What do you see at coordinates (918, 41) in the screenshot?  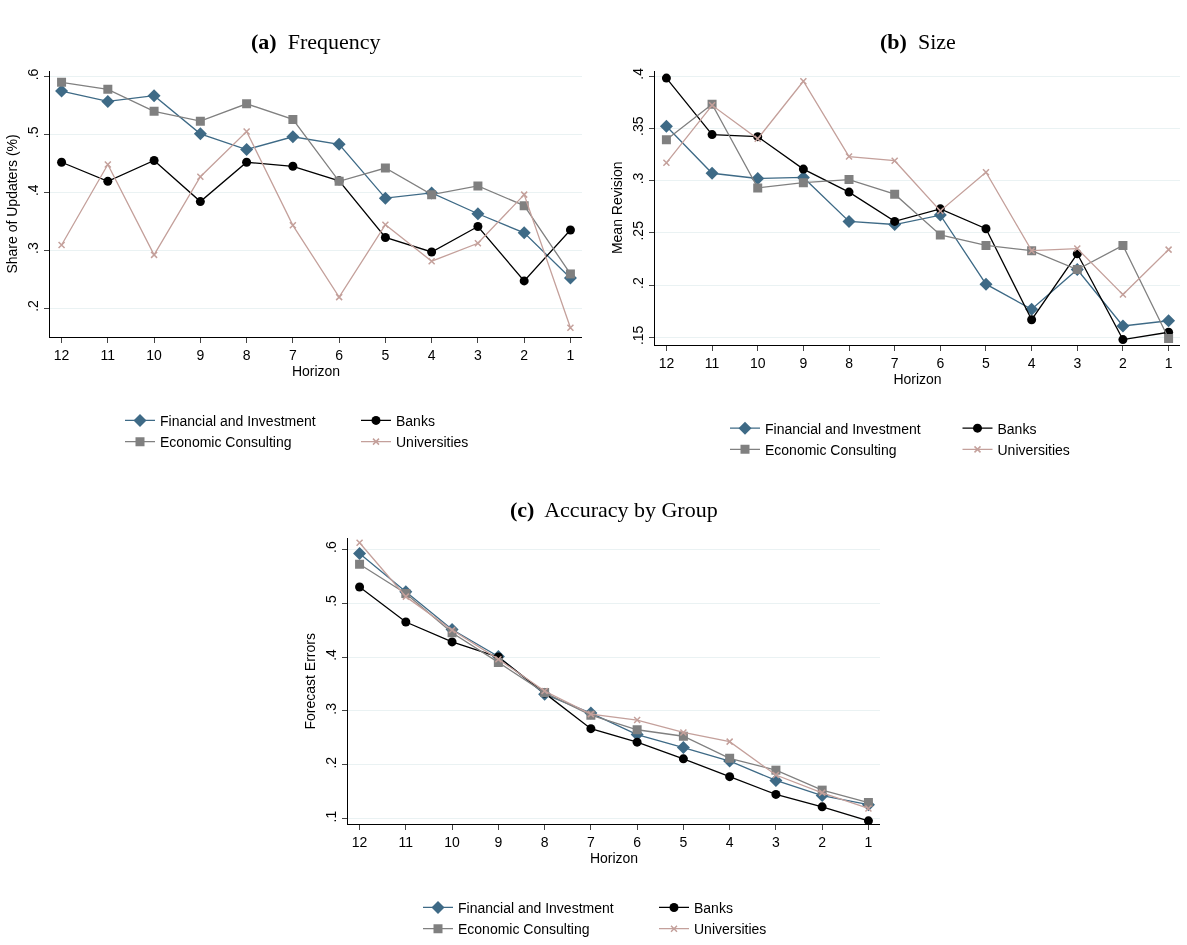 I see `chart-title: (b) Size` at bounding box center [918, 41].